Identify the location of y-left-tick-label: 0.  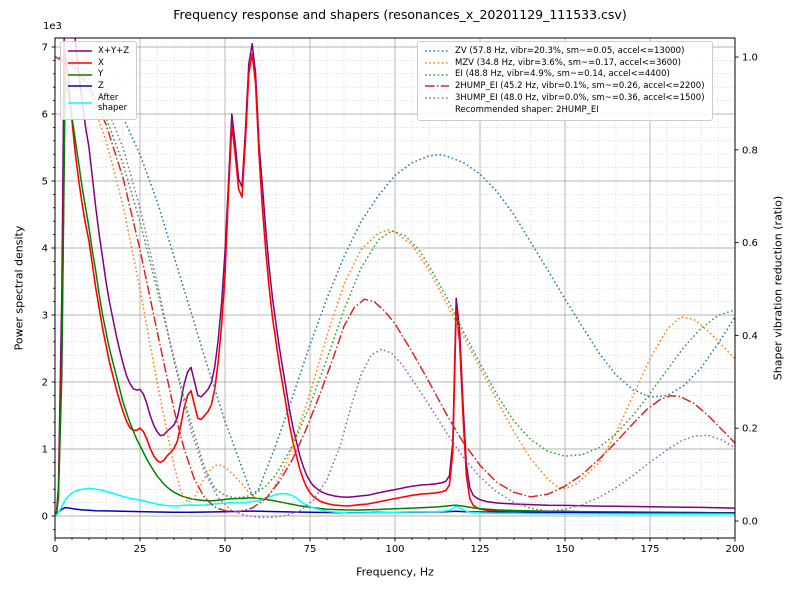
(45, 517).